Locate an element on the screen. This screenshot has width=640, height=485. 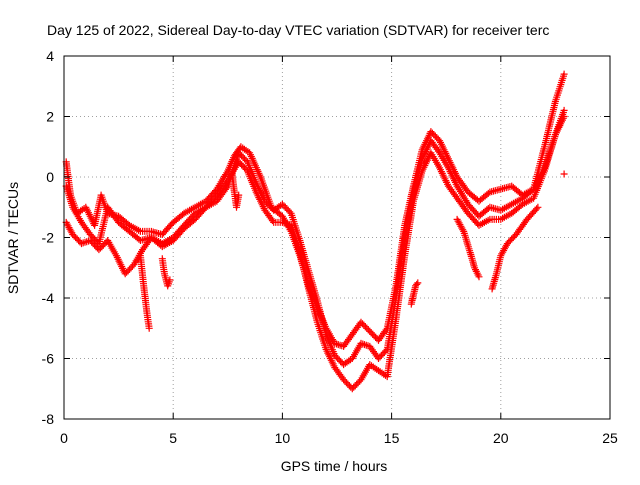
x-tick-label: 0 is located at coordinates (64, 438).